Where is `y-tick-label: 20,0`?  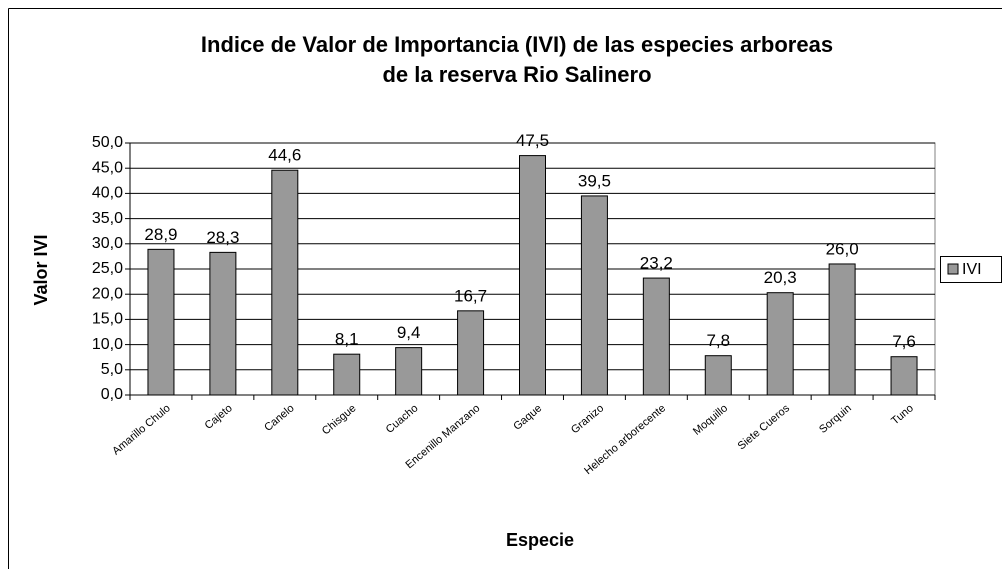
y-tick-label: 20,0 is located at coordinates (107, 293).